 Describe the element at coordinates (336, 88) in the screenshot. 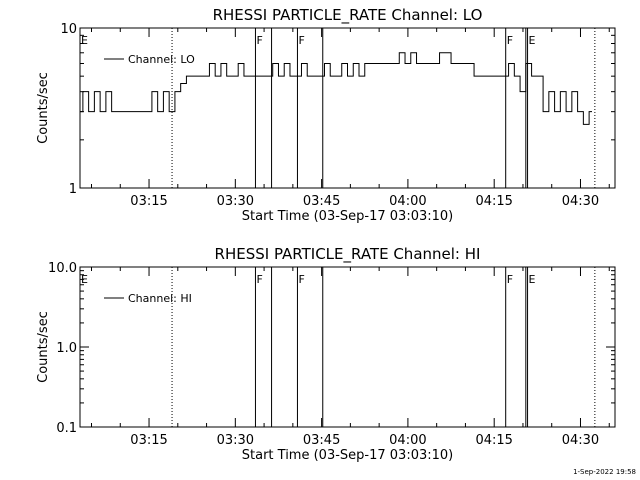

I see `series-line` at that location.